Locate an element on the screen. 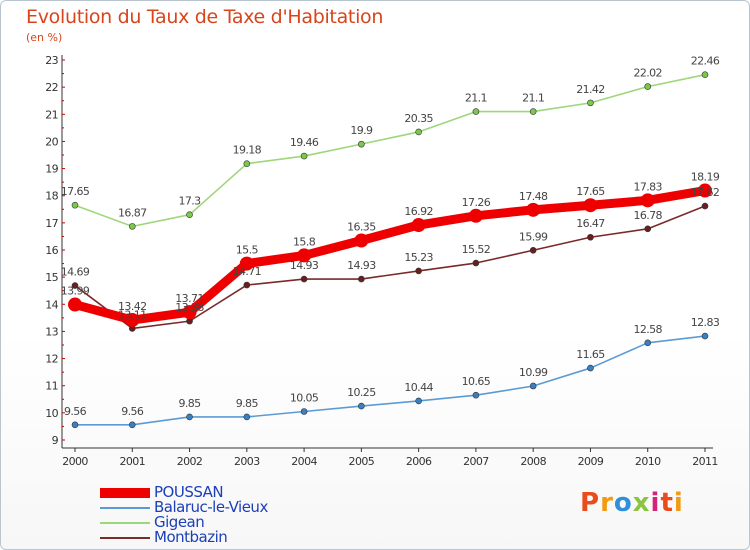 The width and height of the screenshot is (750, 550). data-label: 14.93 is located at coordinates (304, 265).